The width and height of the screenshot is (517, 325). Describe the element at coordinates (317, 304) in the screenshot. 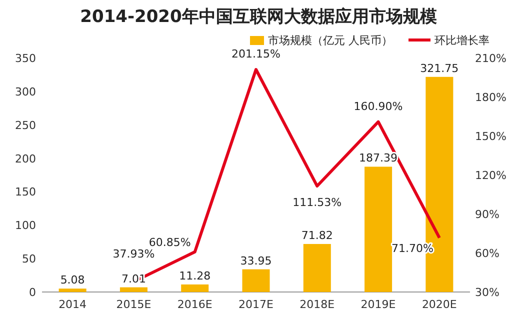

I see `x-tick-label: 2018E` at that location.